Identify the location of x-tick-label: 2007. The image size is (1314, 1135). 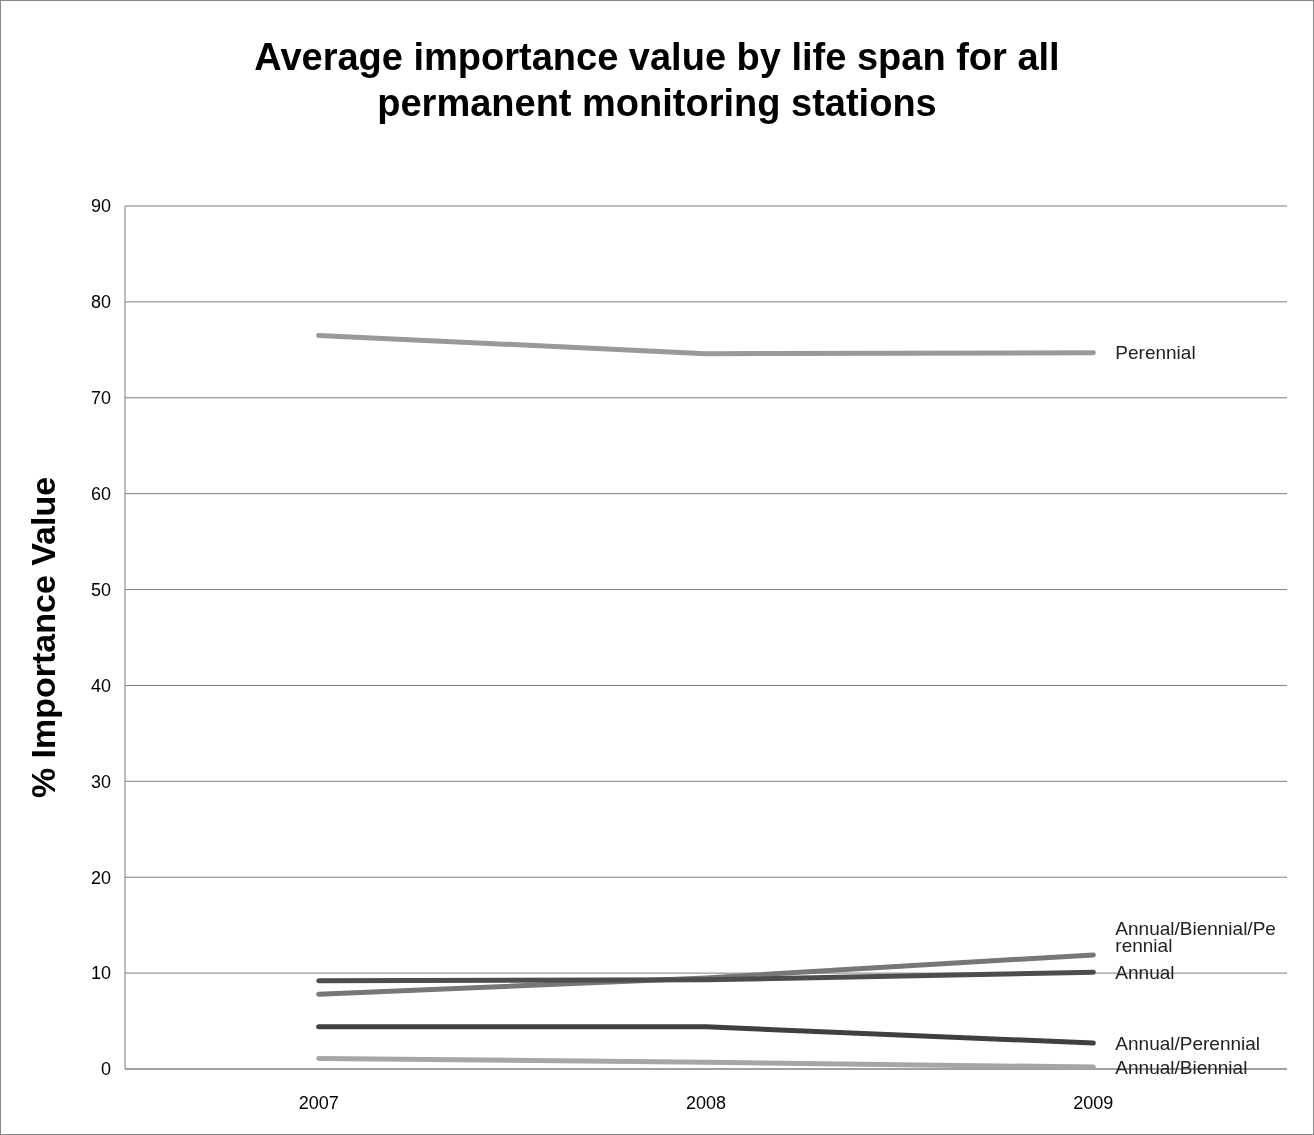
(318, 1103).